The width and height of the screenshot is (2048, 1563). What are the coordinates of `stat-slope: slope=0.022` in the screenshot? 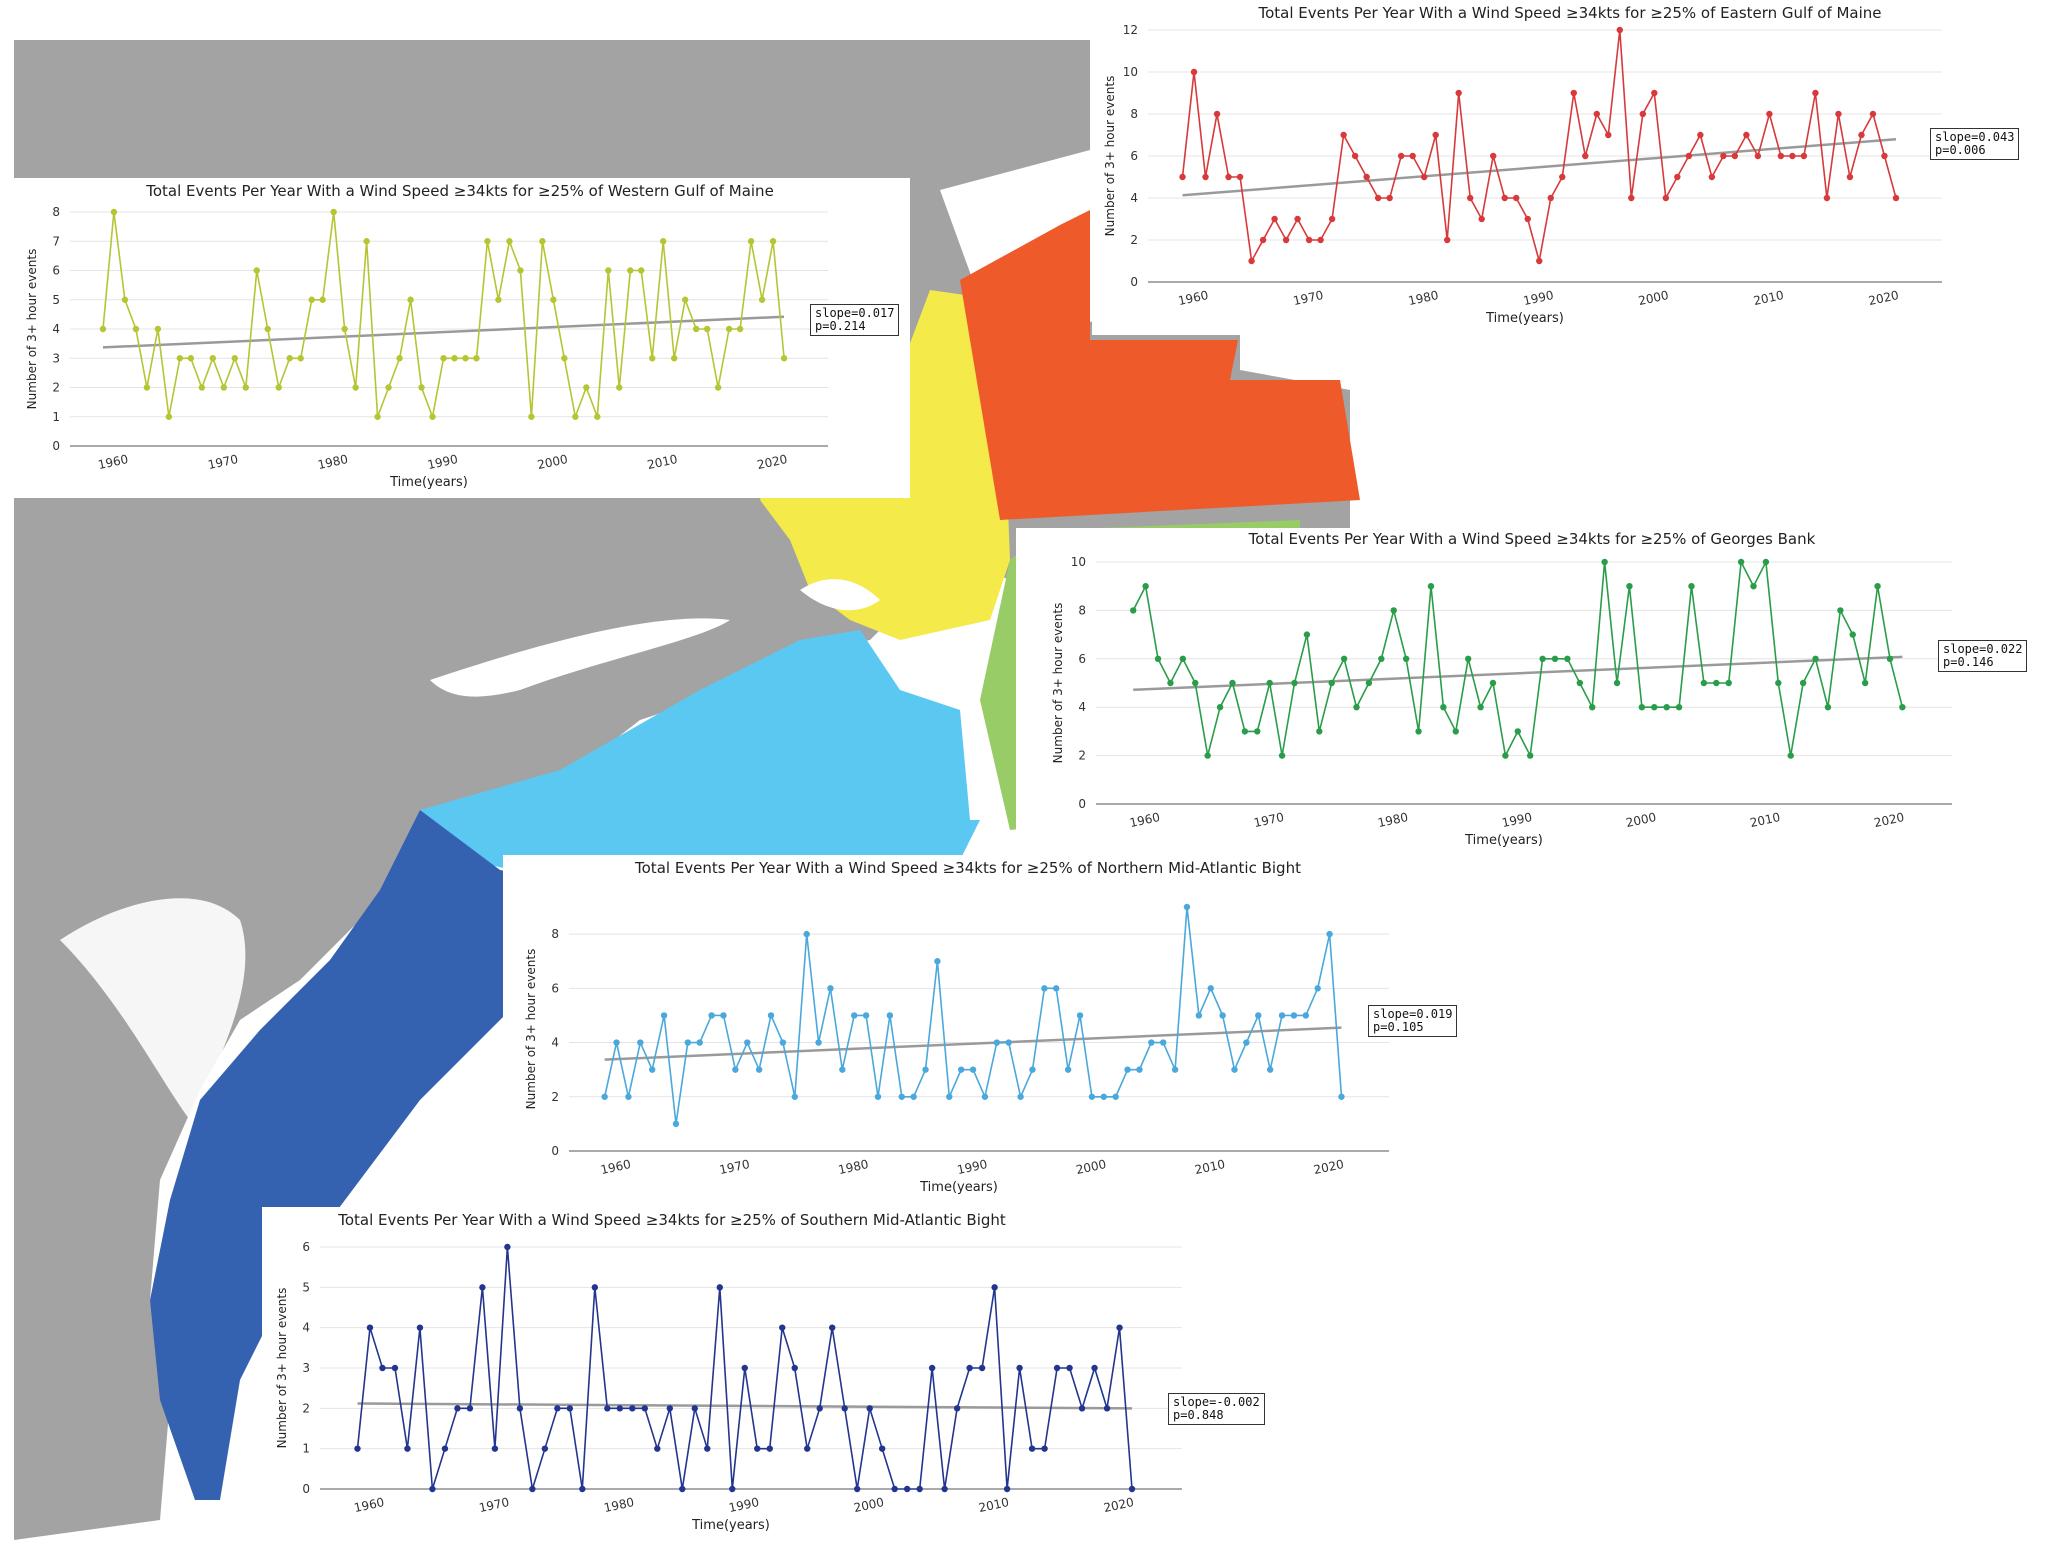 It's located at (1983, 649).